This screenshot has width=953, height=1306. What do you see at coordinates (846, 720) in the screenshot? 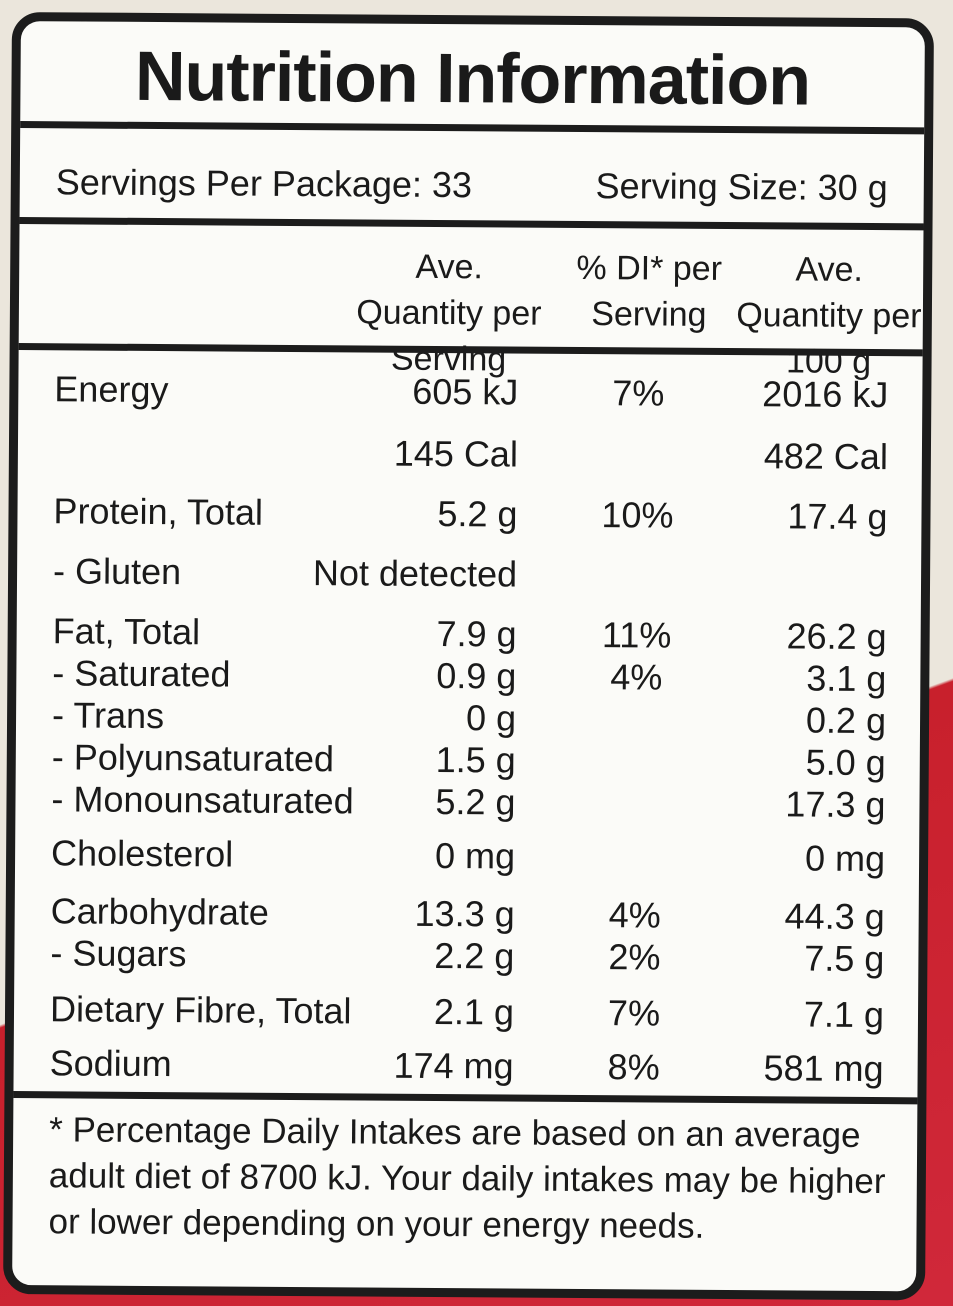
I see `per-100g-value: 0.2 g` at bounding box center [846, 720].